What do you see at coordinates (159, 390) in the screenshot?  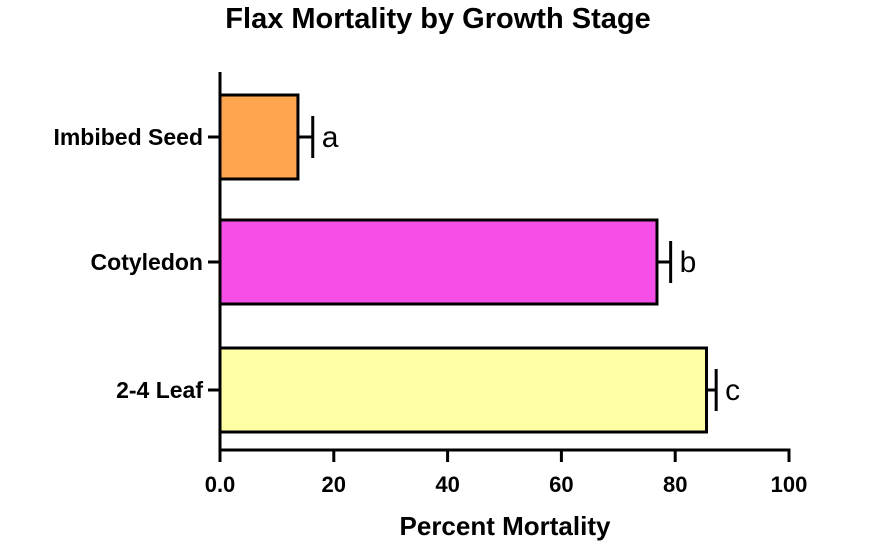 I see `category-label-2: 2-4 Leaf` at bounding box center [159, 390].